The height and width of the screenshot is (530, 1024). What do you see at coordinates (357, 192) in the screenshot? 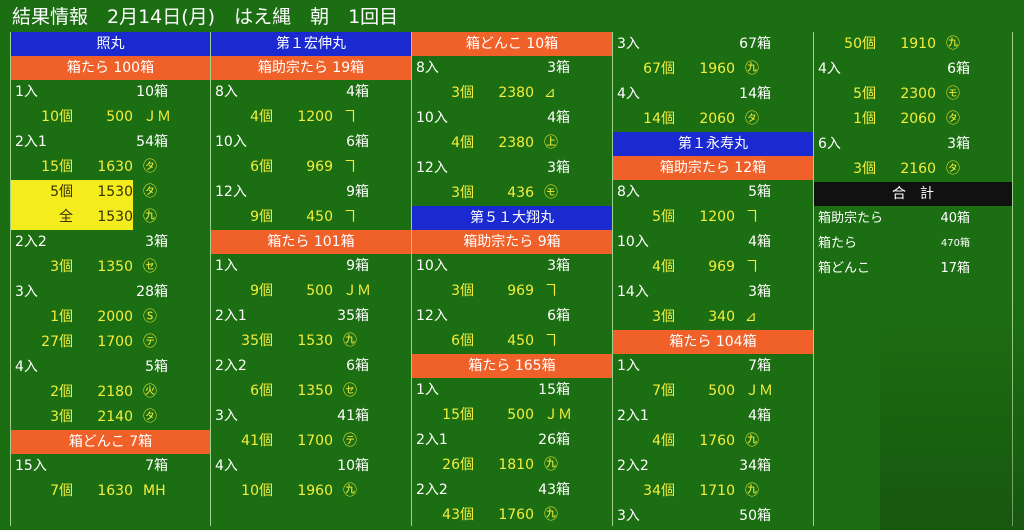
I see `box-count: 9箱` at bounding box center [357, 192].